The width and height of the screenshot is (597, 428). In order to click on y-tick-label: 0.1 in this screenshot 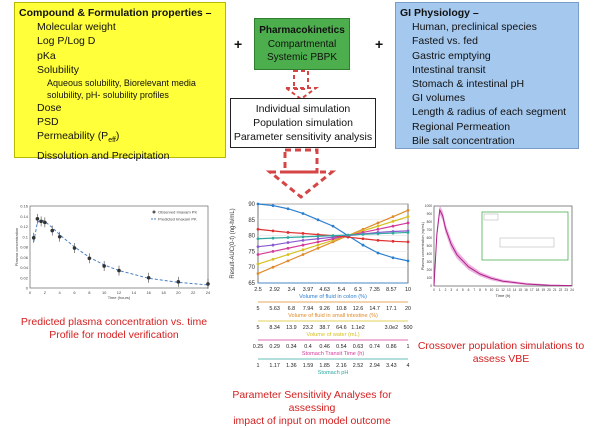, I will do `click(25, 236)`.